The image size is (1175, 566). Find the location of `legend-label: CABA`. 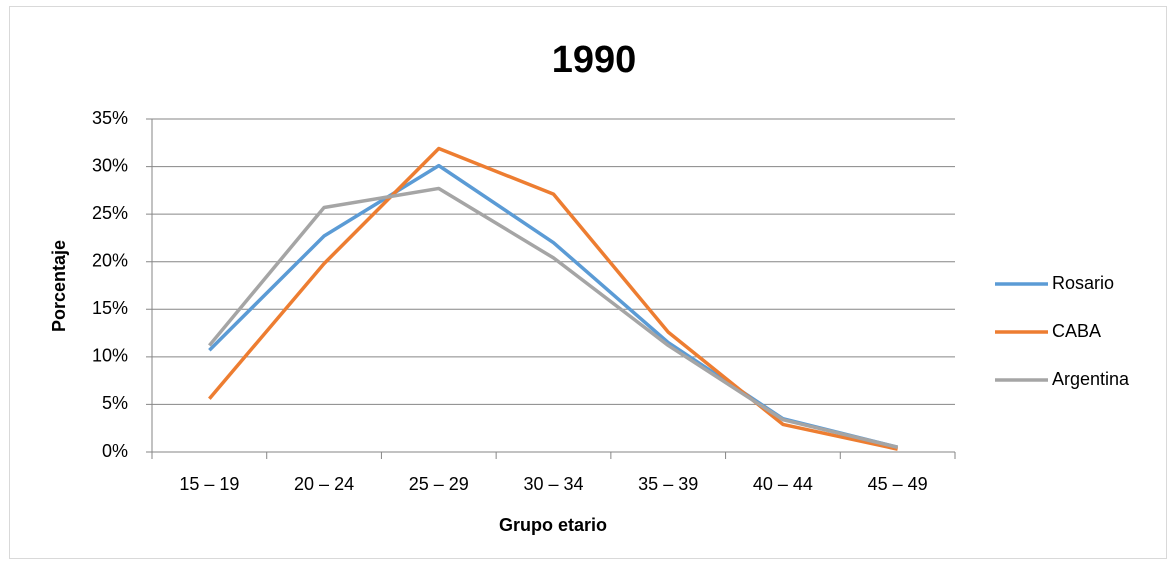

legend-label: CABA is located at coordinates (1076, 331).